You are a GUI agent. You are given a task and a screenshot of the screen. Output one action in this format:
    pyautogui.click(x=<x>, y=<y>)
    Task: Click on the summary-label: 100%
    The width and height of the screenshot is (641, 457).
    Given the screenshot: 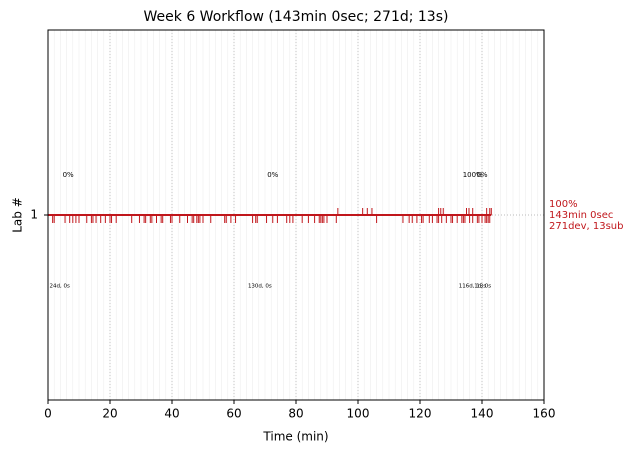 What is the action you would take?
    pyautogui.click(x=563, y=204)
    